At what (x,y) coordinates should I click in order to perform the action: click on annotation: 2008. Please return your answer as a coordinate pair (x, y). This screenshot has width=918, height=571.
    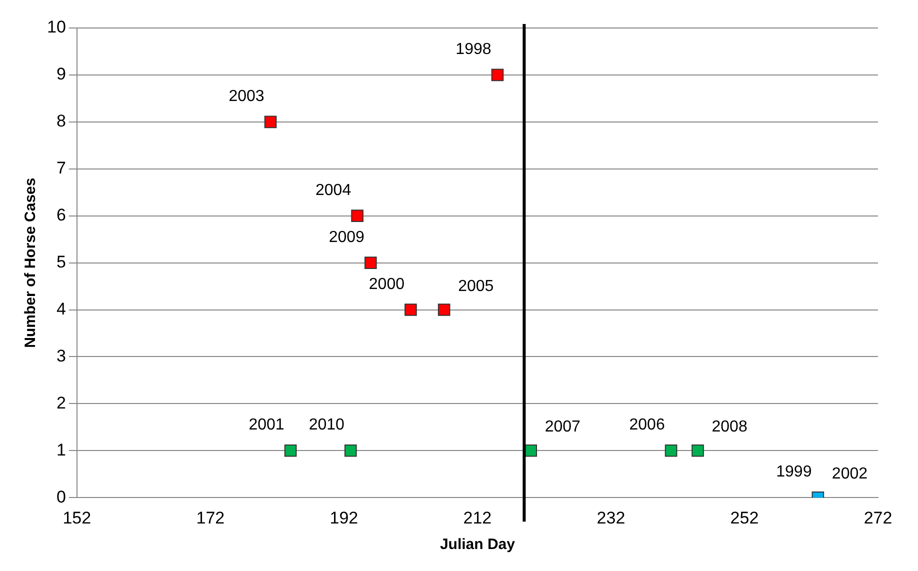
    Looking at the image, I should click on (730, 427).